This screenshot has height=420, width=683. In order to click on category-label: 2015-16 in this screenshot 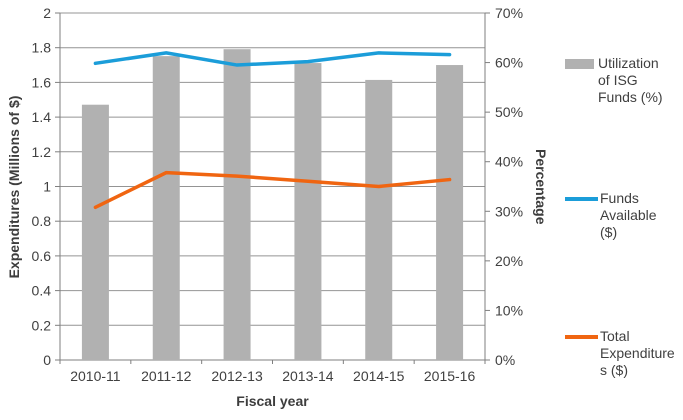, I will do `click(450, 376)`.